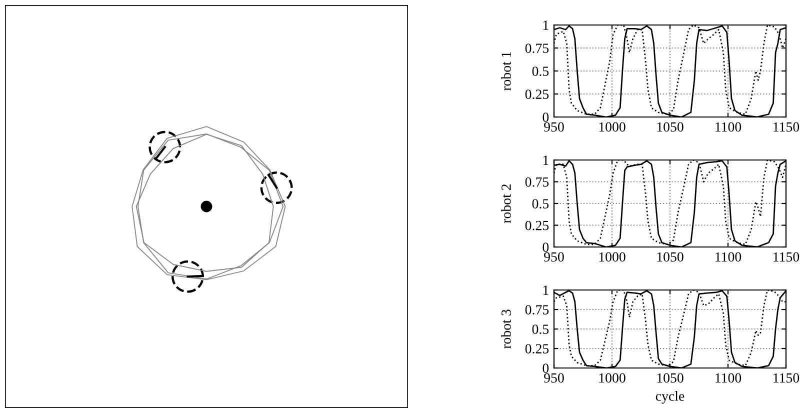 This screenshot has width=808, height=410. What do you see at coordinates (670, 397) in the screenshot?
I see `x-axis-title: cycle` at bounding box center [670, 397].